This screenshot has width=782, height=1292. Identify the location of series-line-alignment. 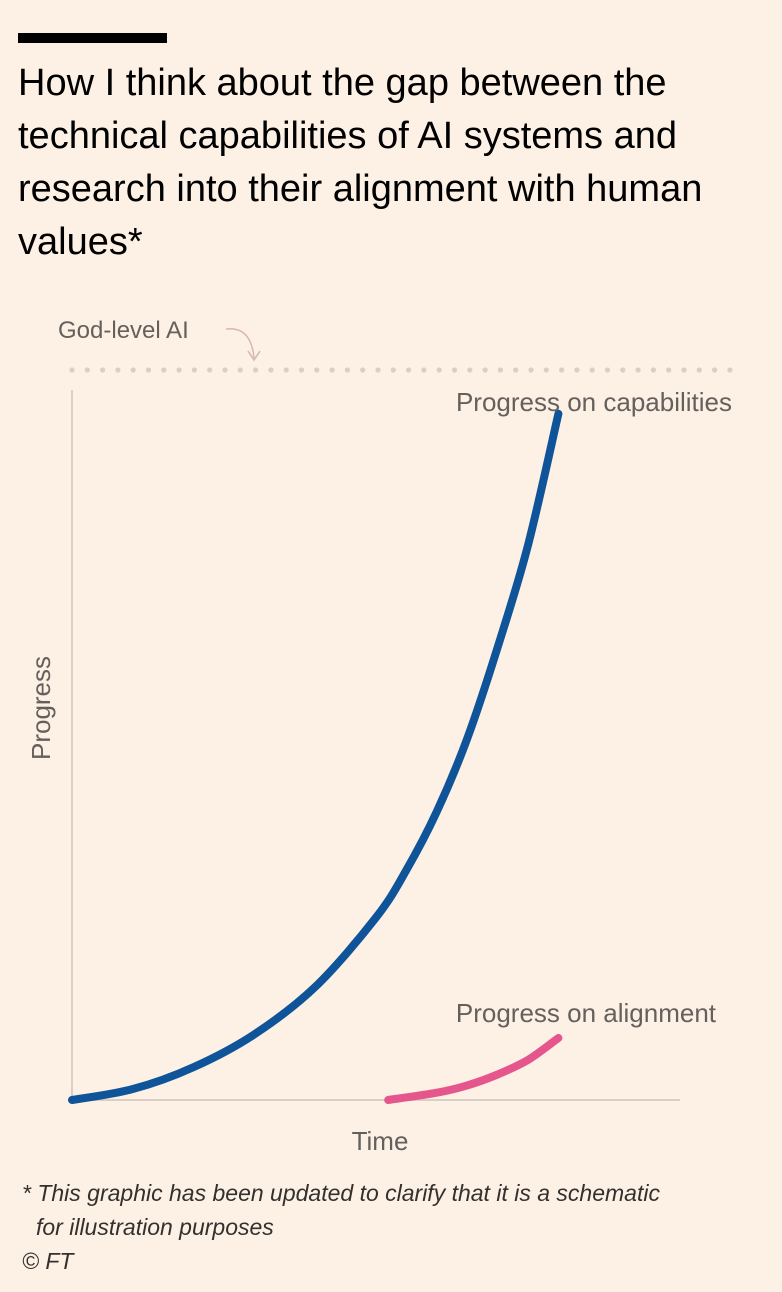
(473, 1069).